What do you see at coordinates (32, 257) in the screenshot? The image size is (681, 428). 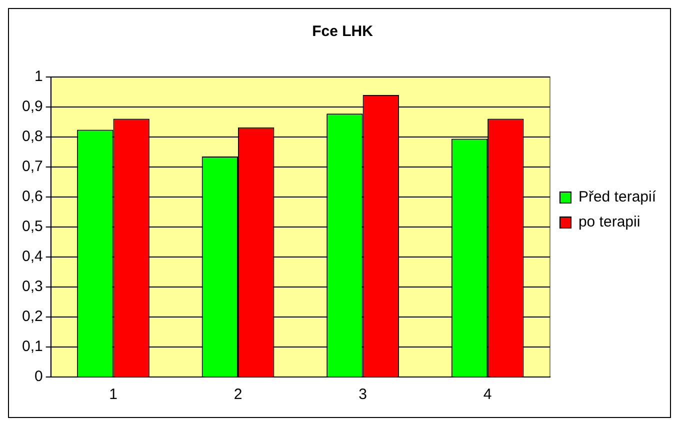 I see `y-tick-label: 0,4` at bounding box center [32, 257].